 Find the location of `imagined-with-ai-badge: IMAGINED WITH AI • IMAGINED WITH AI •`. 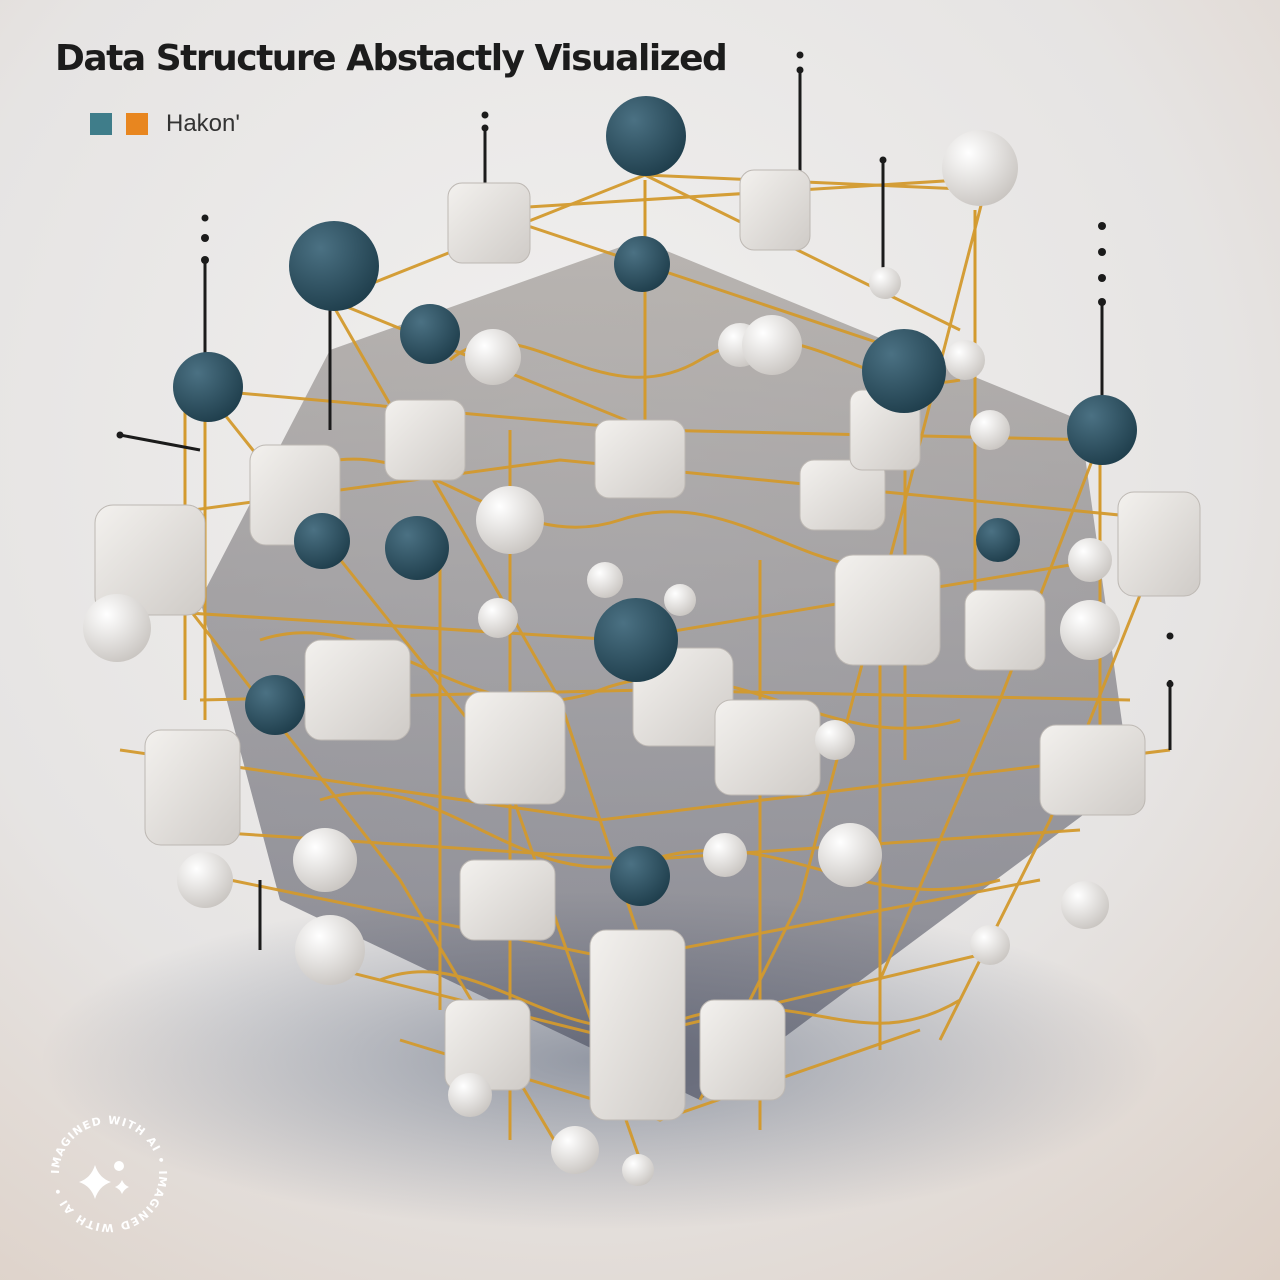

imagined-with-ai-badge: IMAGINED WITH AI • IMAGINED WITH AI • is located at coordinates (109, 1174).